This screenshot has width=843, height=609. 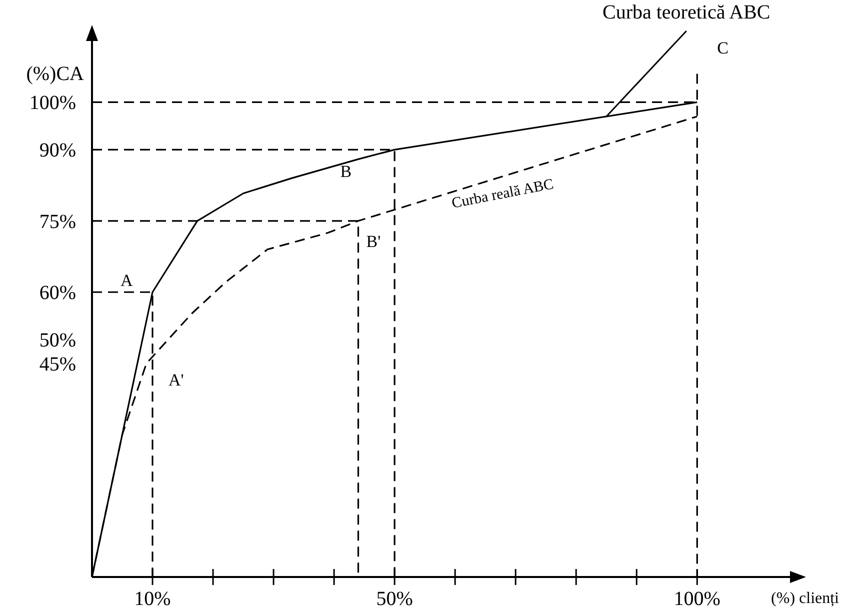 What do you see at coordinates (176, 380) in the screenshot?
I see `annotation: A'` at bounding box center [176, 380].